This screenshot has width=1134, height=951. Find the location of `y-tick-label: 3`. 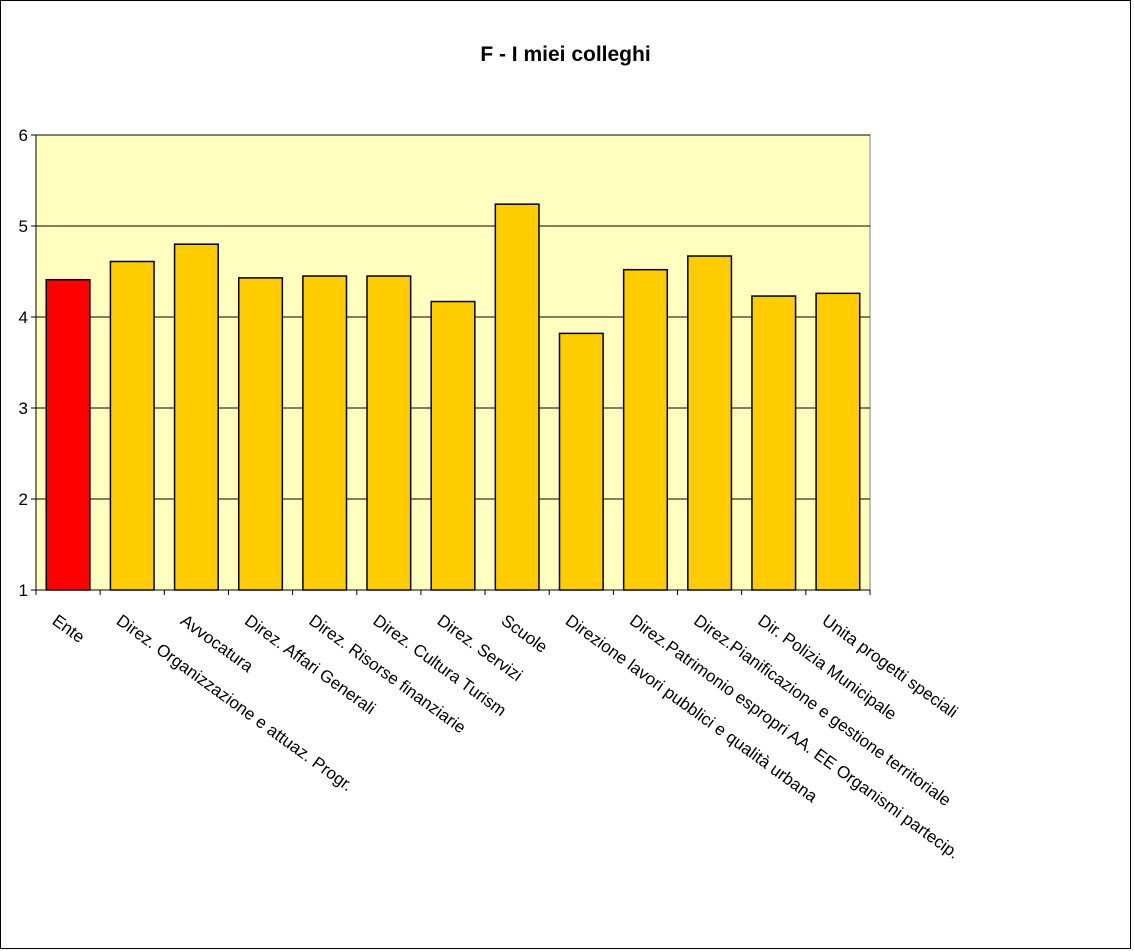

y-tick-label: 3 is located at coordinates (23, 408).